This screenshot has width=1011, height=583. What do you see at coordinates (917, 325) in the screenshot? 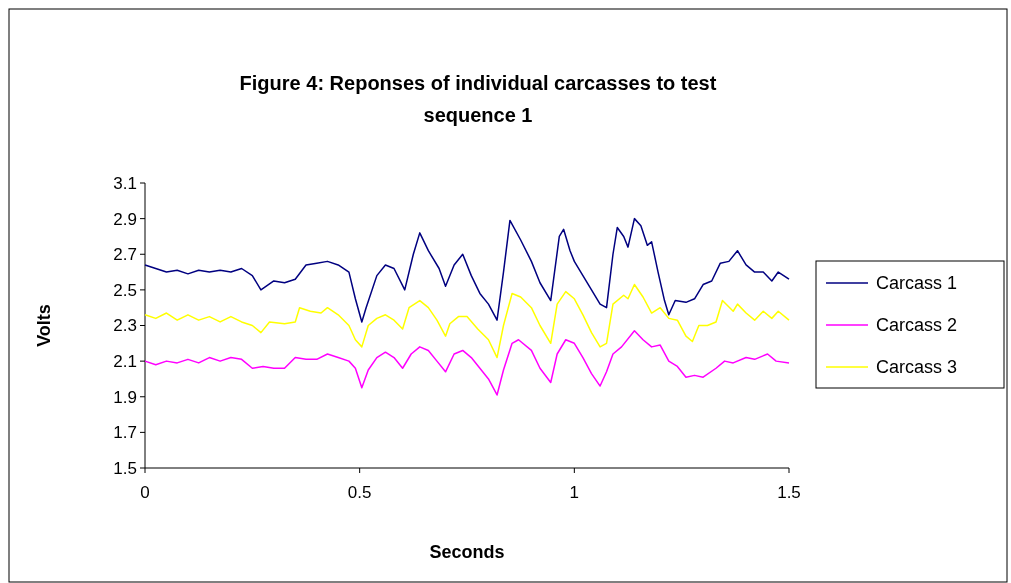
I see `legend-label: Carcass 2` at bounding box center [917, 325].